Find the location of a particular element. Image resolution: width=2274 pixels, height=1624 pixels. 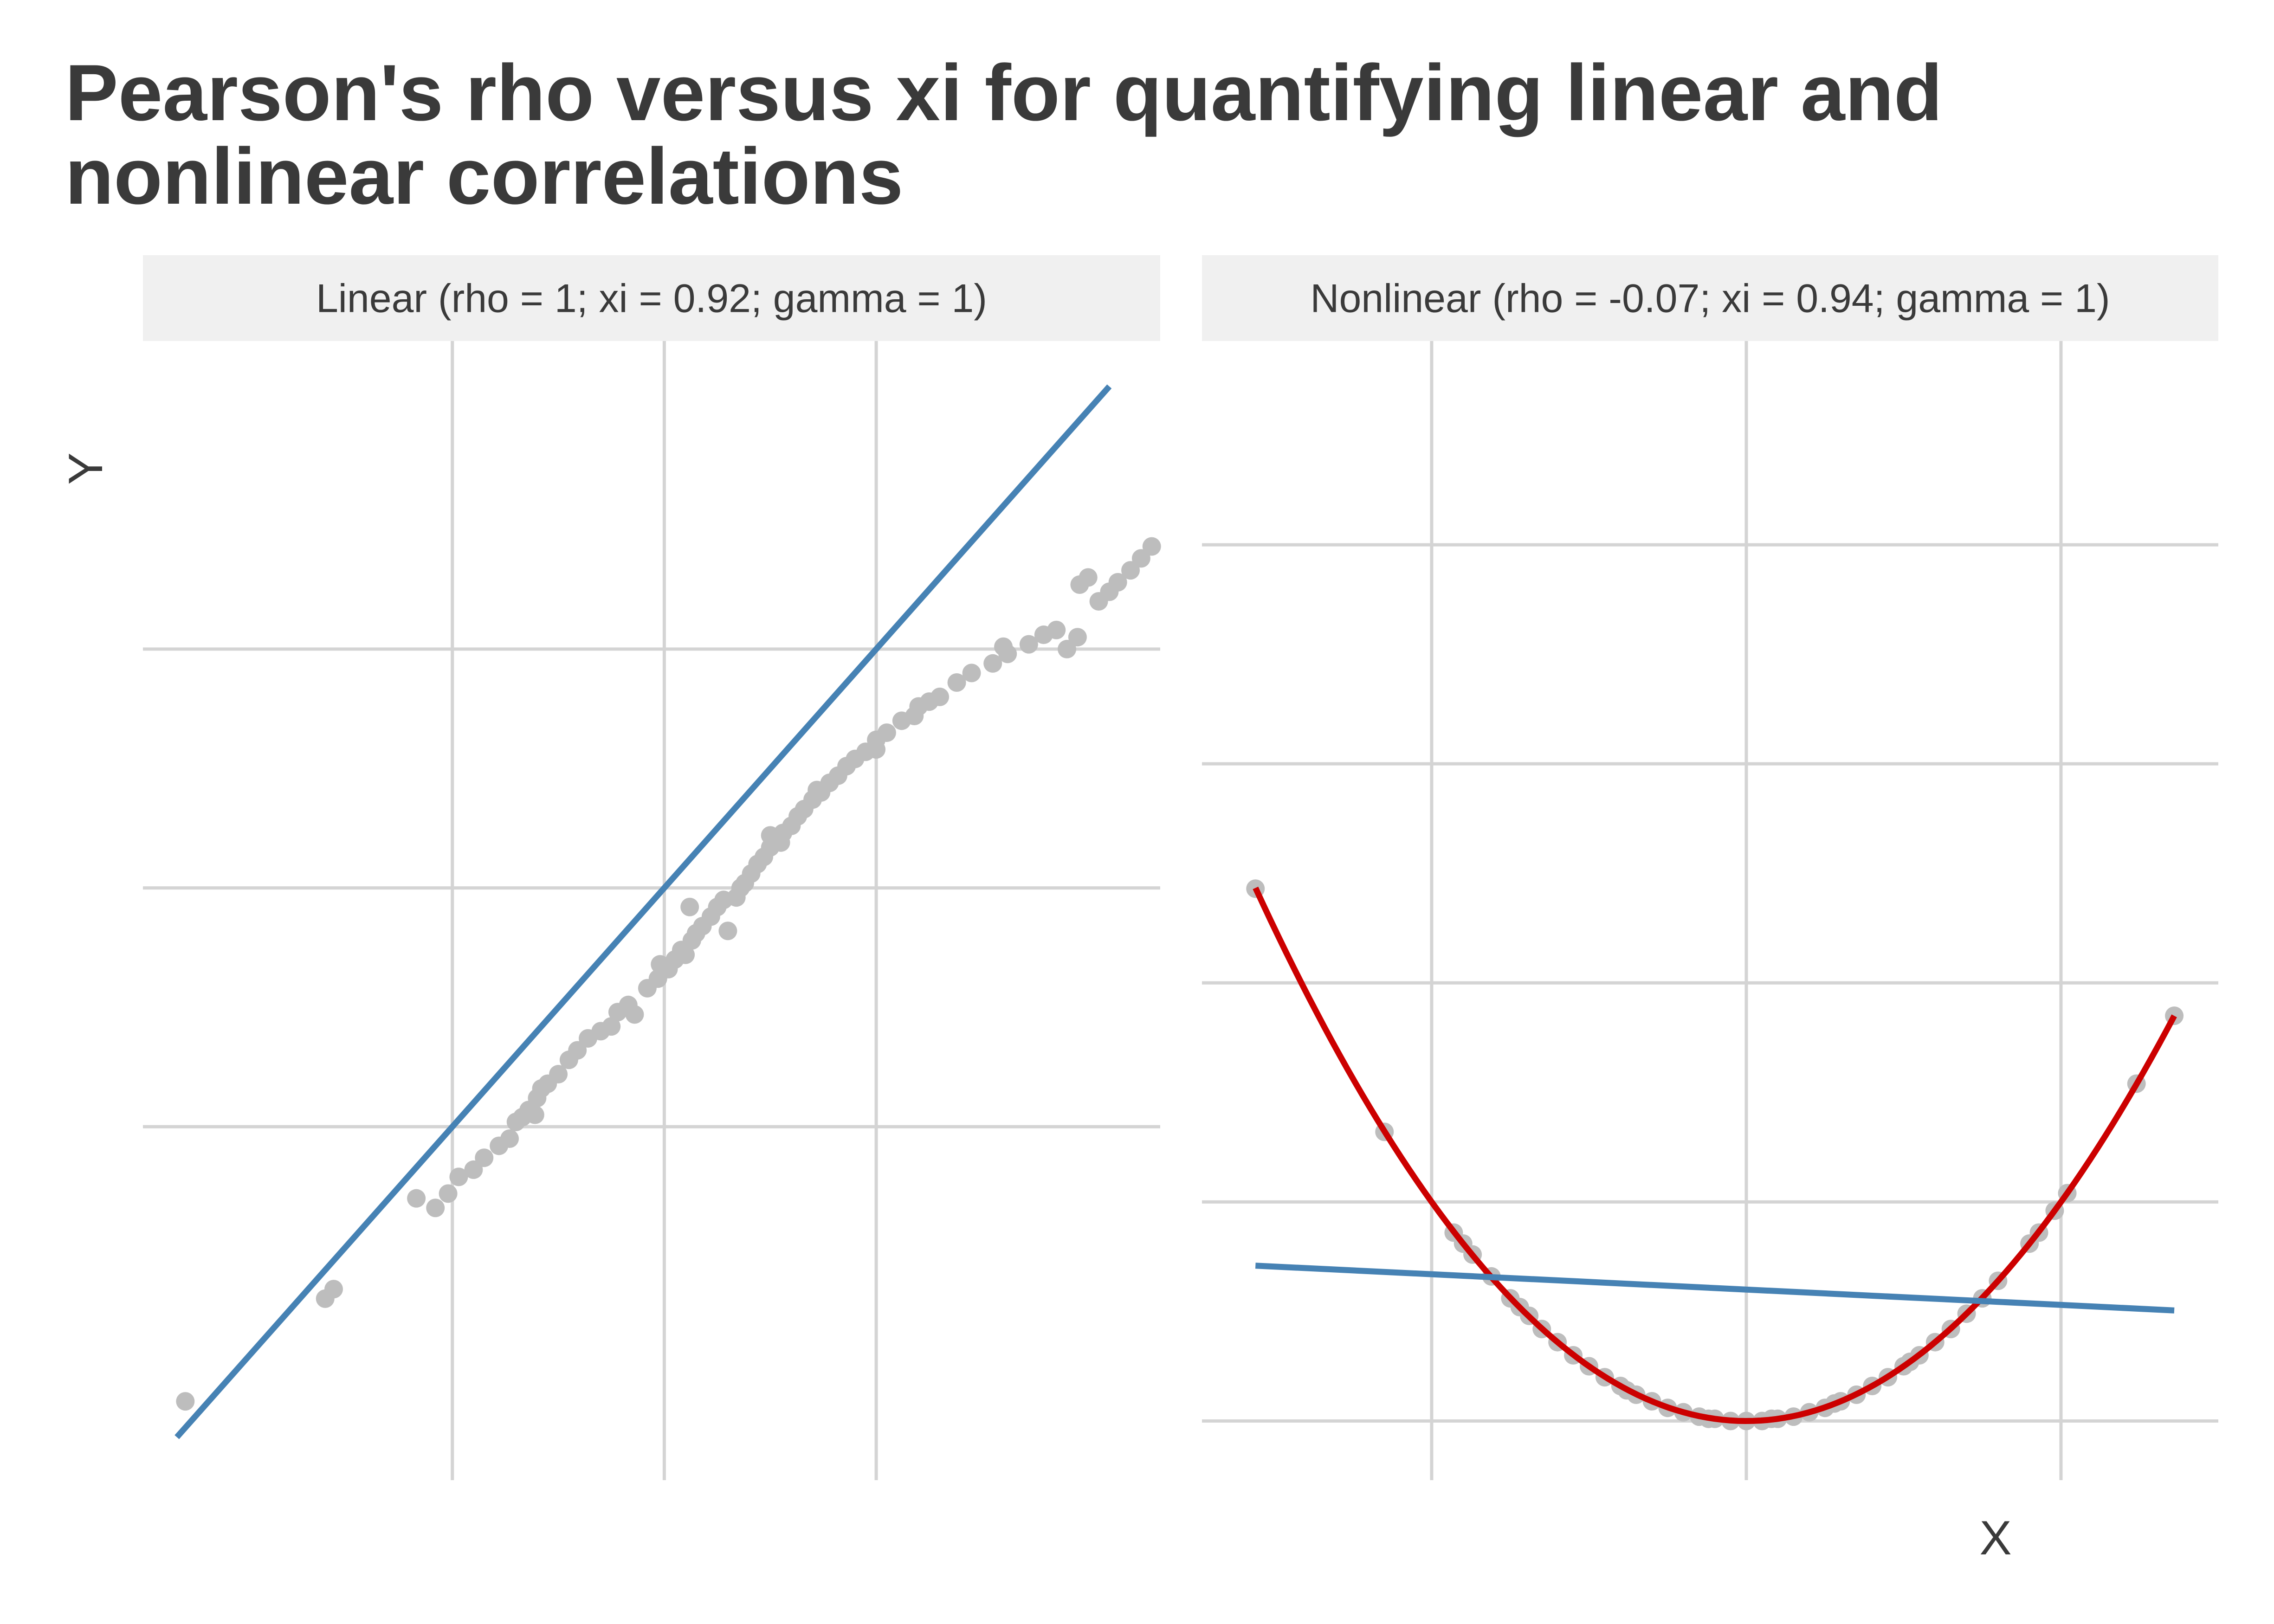

y-axis-title: Y is located at coordinates (86, 468).